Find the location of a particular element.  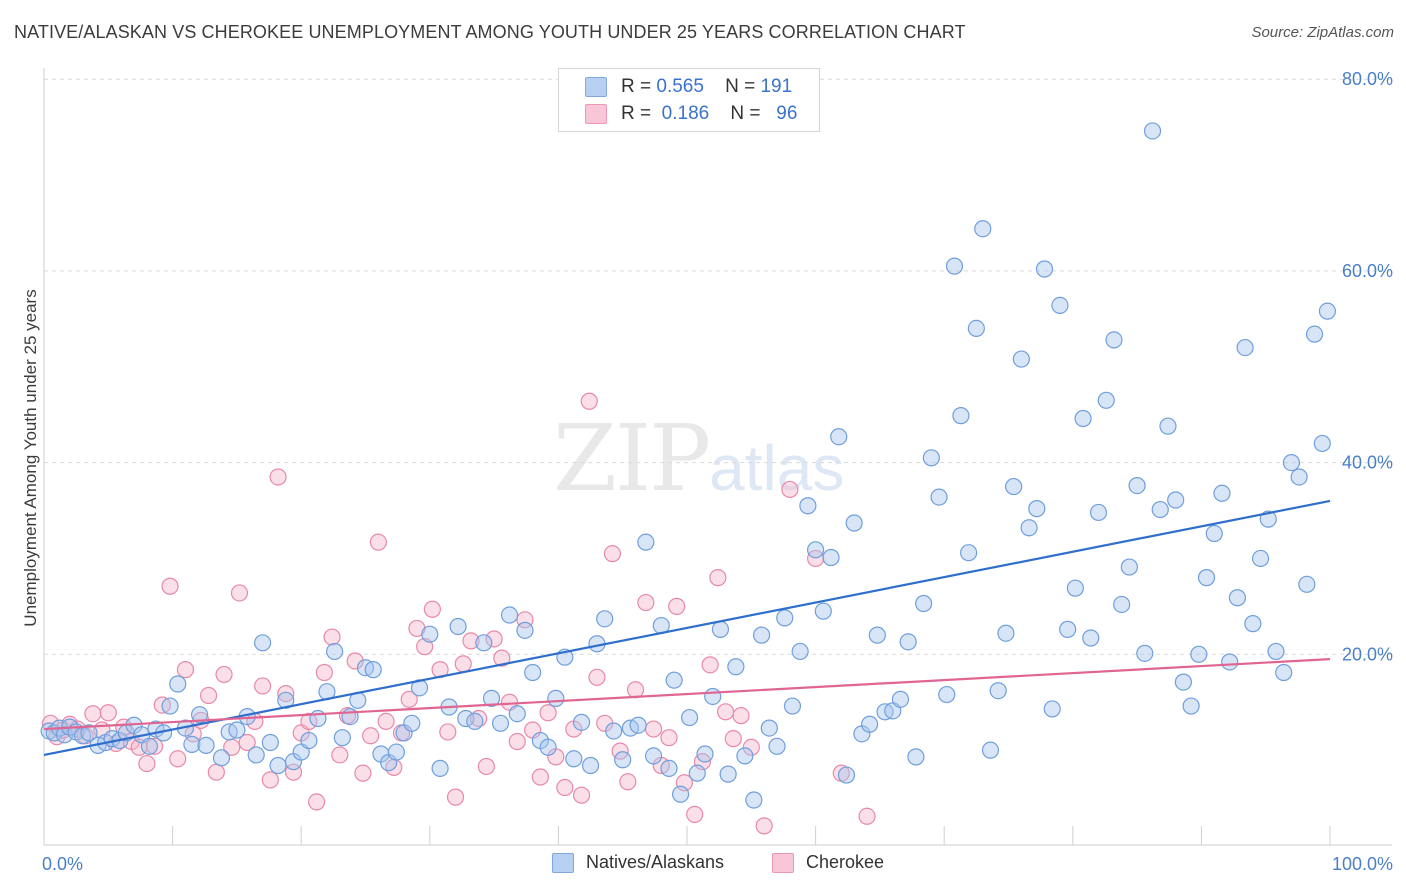

bottom-legend-label-natives: Natives/Alaskans is located at coordinates (655, 862).